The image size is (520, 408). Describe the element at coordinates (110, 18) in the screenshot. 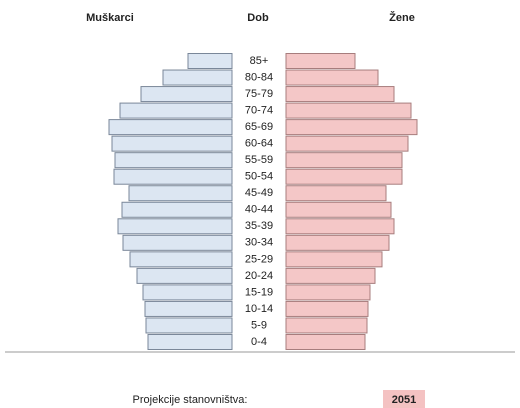

I see `left-header: Muškarci` at that location.